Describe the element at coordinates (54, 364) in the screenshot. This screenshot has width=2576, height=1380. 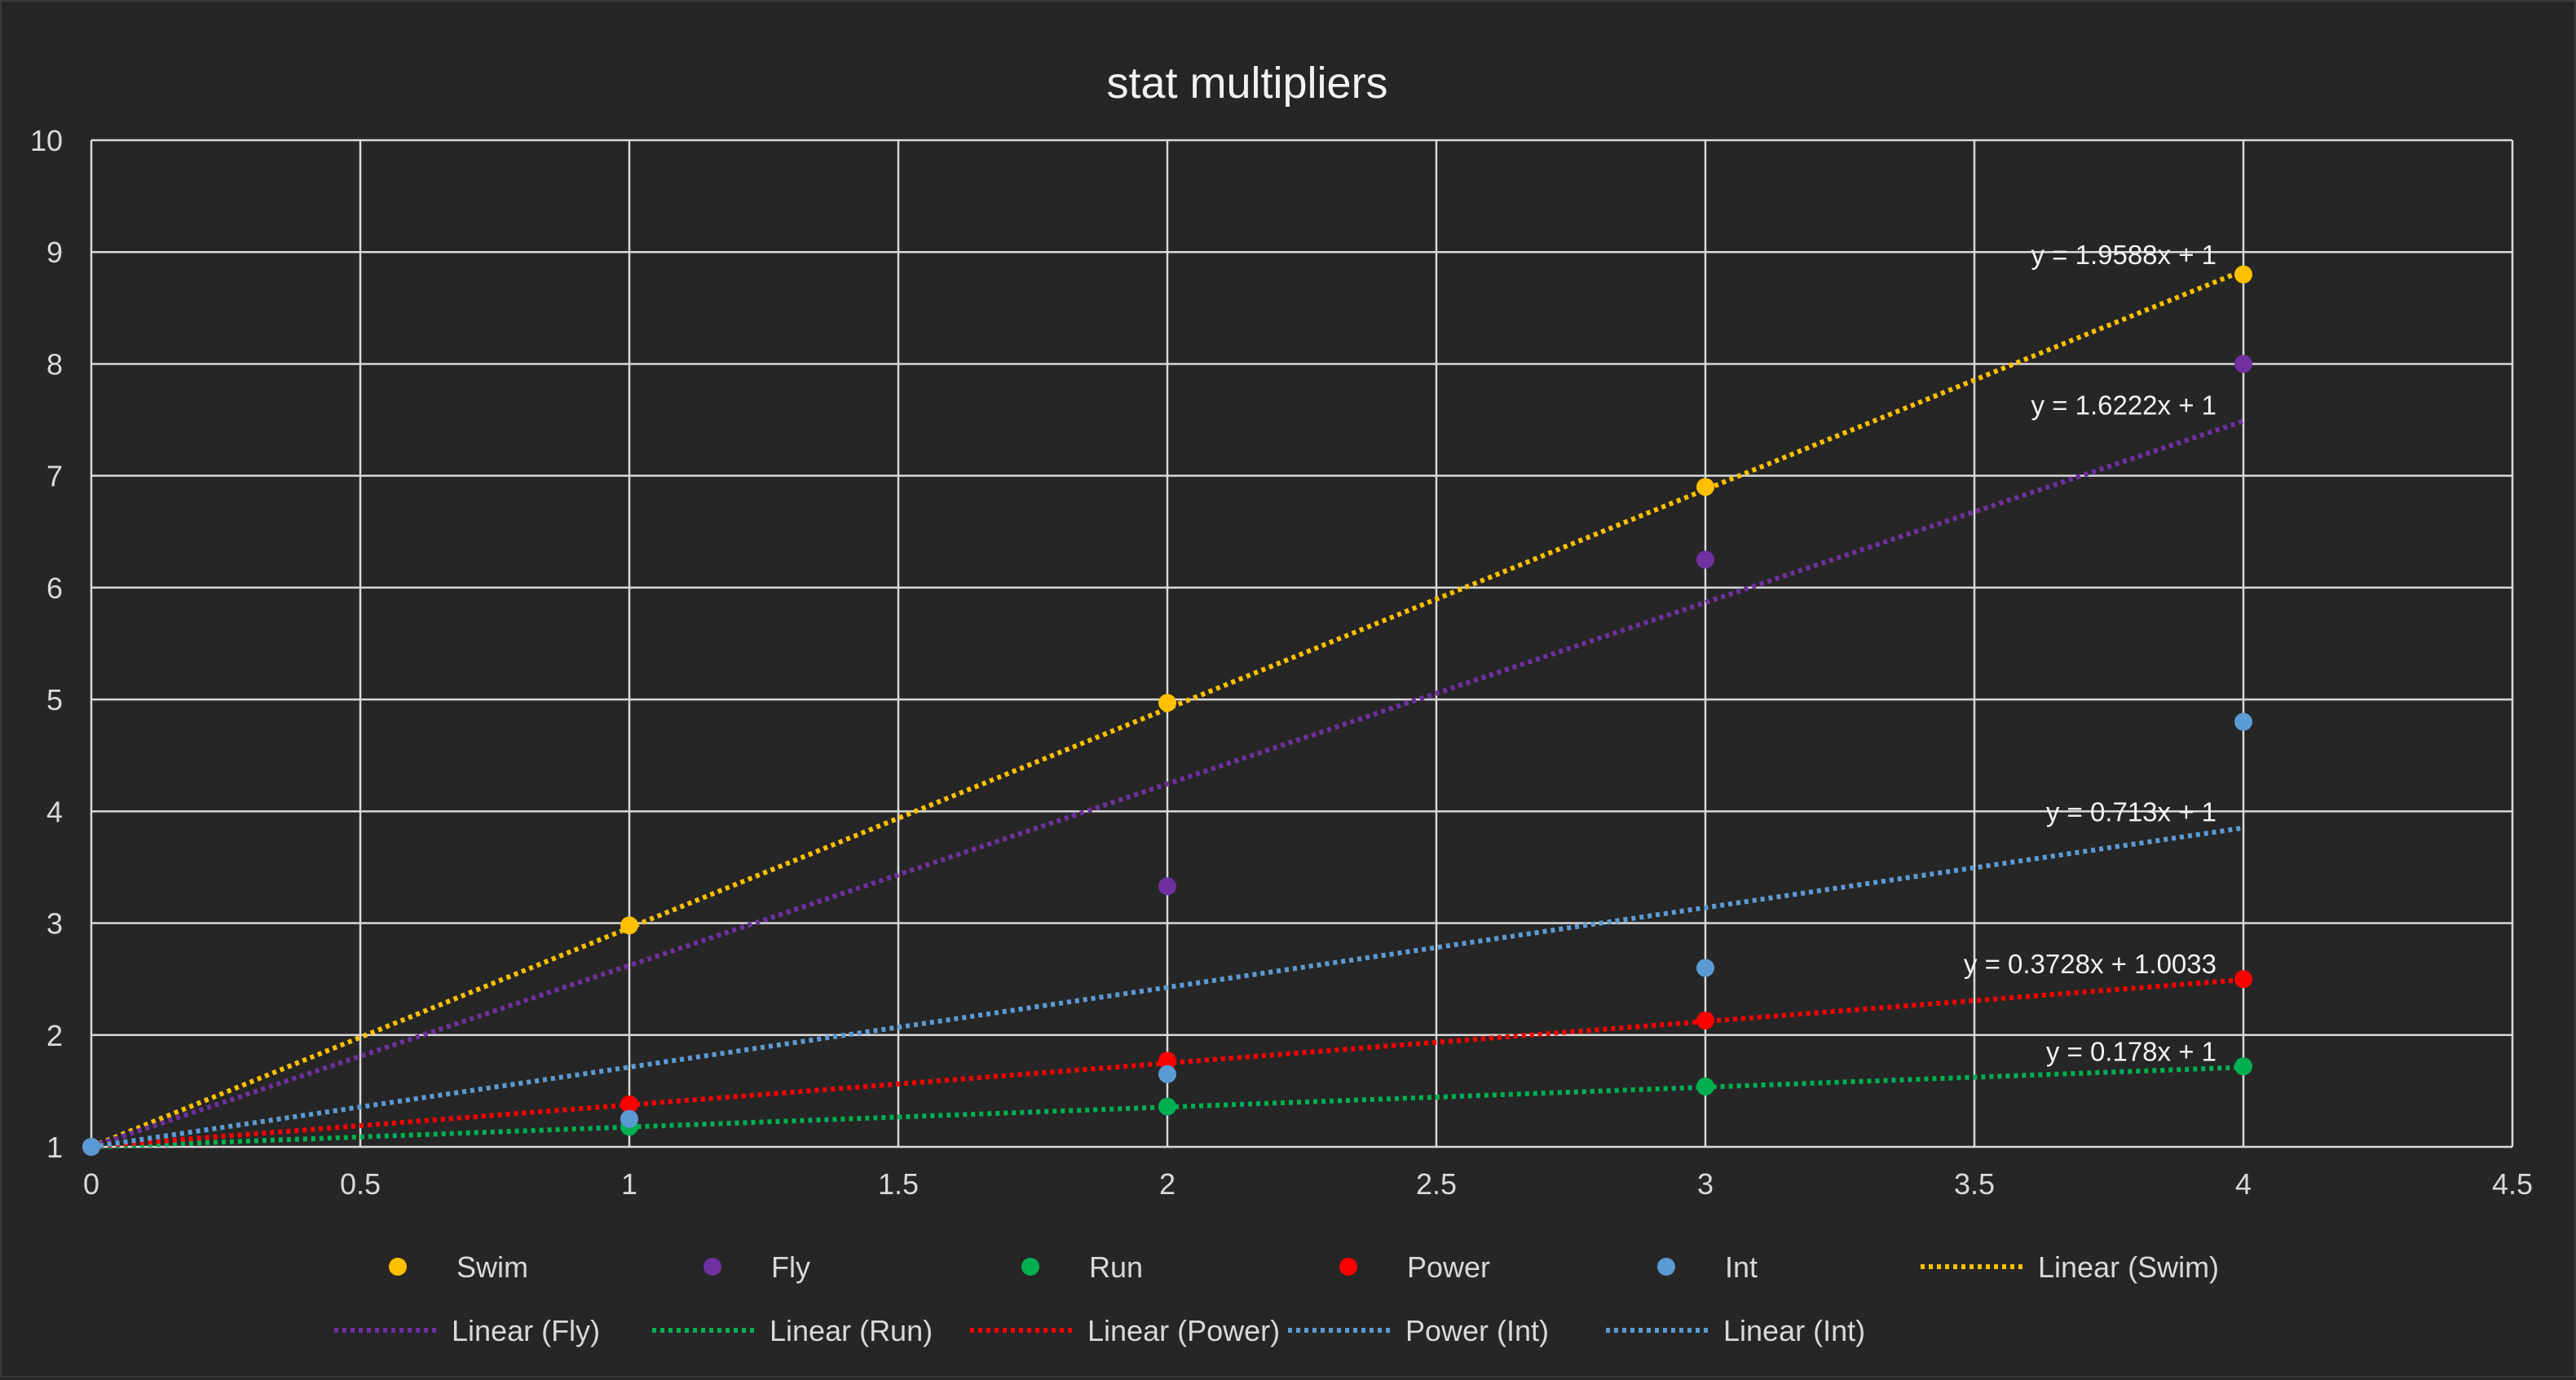
I see `y-tick-label: 8` at that location.